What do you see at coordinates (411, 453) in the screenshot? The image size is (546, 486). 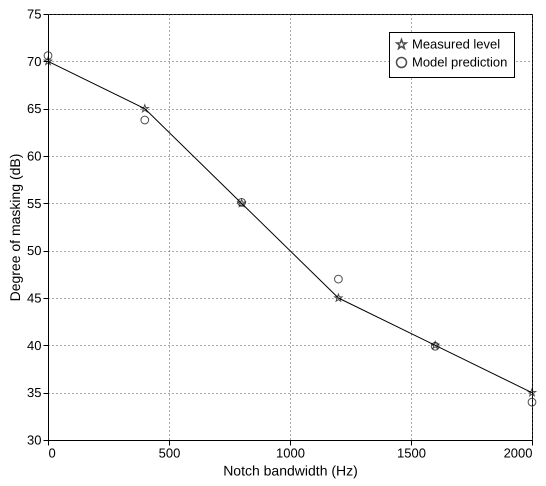 I see `x-tick-label: 1500` at bounding box center [411, 453].